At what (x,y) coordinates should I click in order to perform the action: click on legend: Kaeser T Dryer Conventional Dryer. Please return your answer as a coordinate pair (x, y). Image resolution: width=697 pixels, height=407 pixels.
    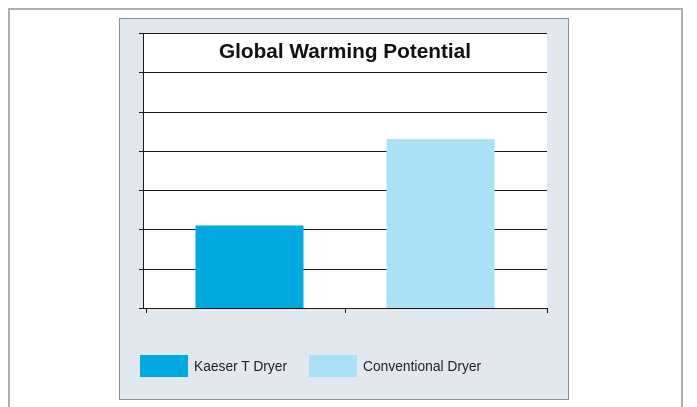
    Looking at the image, I should click on (323, 366).